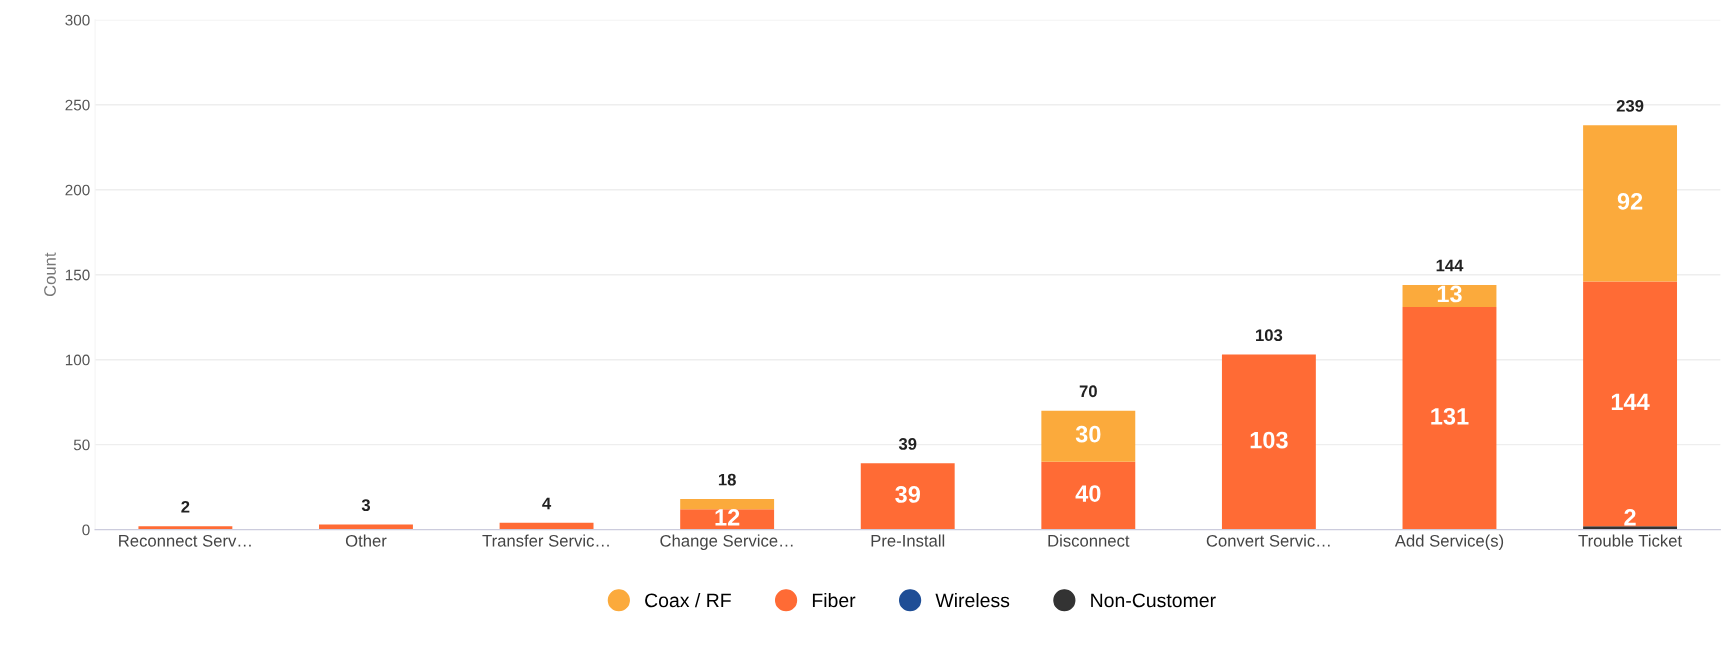  What do you see at coordinates (1630, 540) in the screenshot?
I see `x-tick-label: Trouble Ticket` at bounding box center [1630, 540].